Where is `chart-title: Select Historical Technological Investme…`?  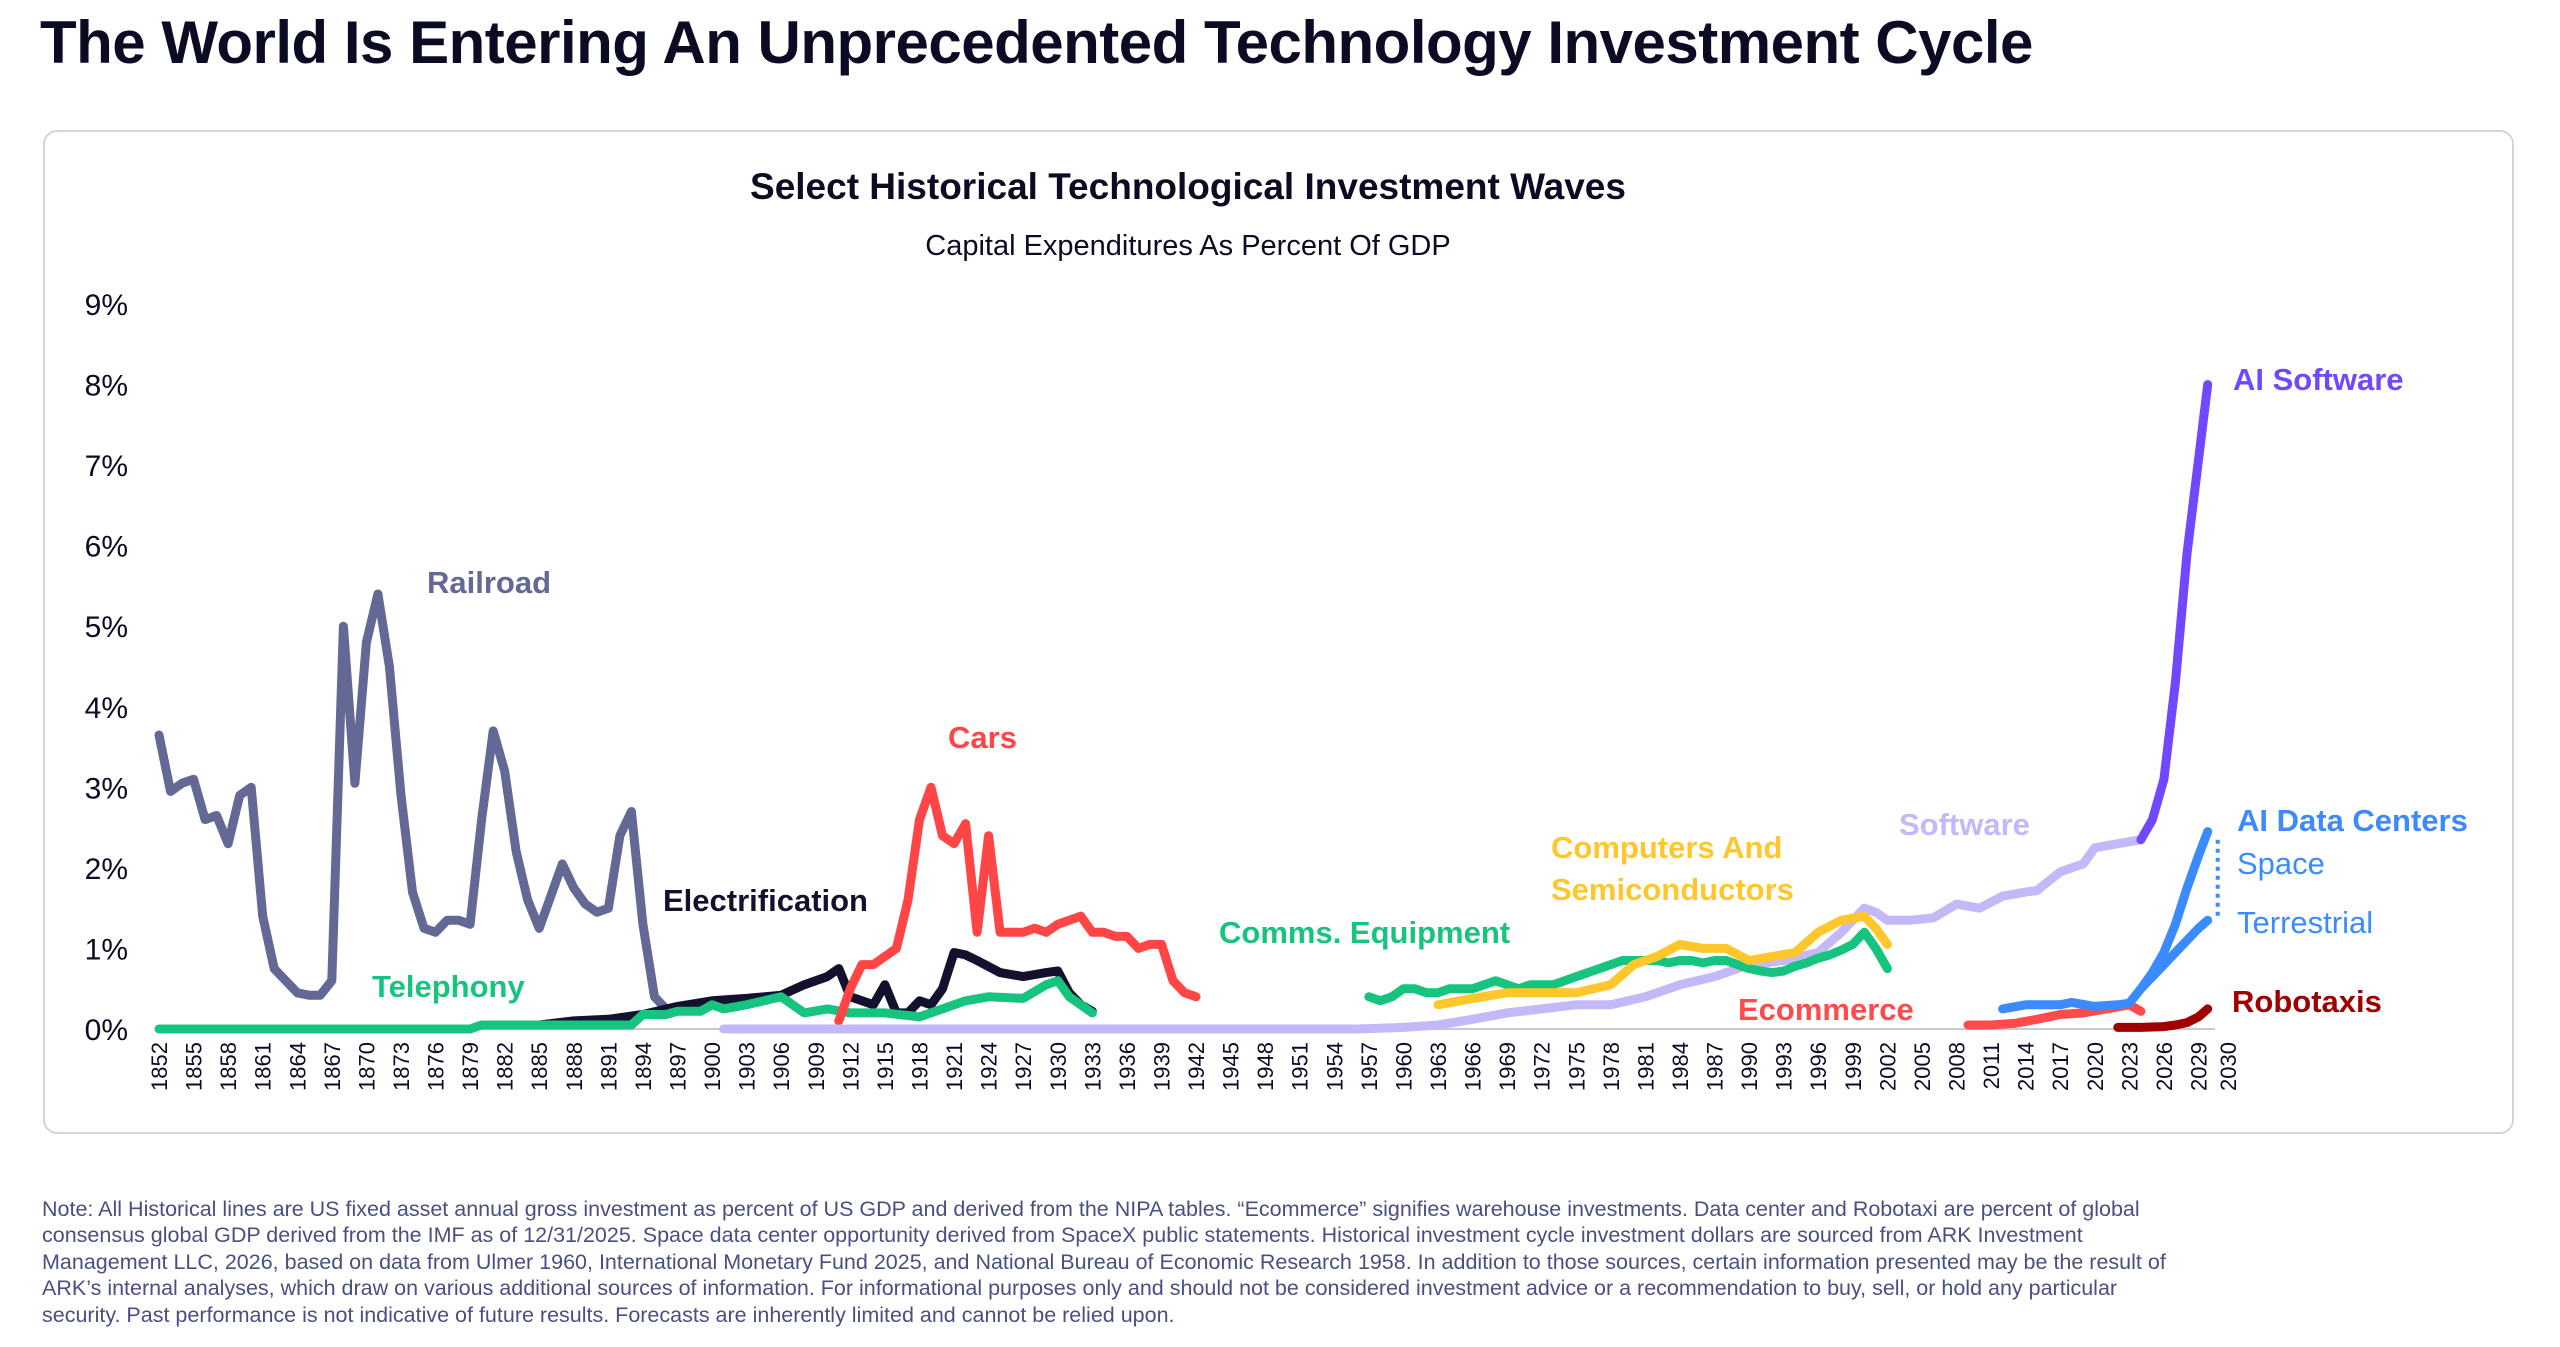 chart-title: Select Historical Technological Investme… is located at coordinates (1188, 186).